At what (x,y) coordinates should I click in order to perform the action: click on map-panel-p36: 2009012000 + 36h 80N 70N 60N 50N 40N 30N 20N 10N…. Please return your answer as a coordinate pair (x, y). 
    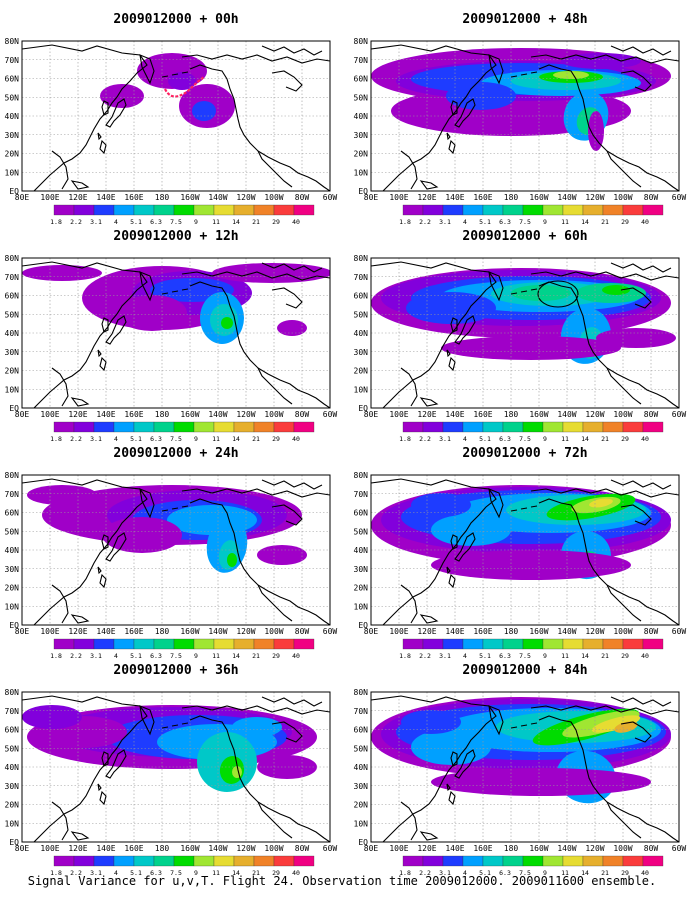
    Looking at the image, I should click on (171, 770).